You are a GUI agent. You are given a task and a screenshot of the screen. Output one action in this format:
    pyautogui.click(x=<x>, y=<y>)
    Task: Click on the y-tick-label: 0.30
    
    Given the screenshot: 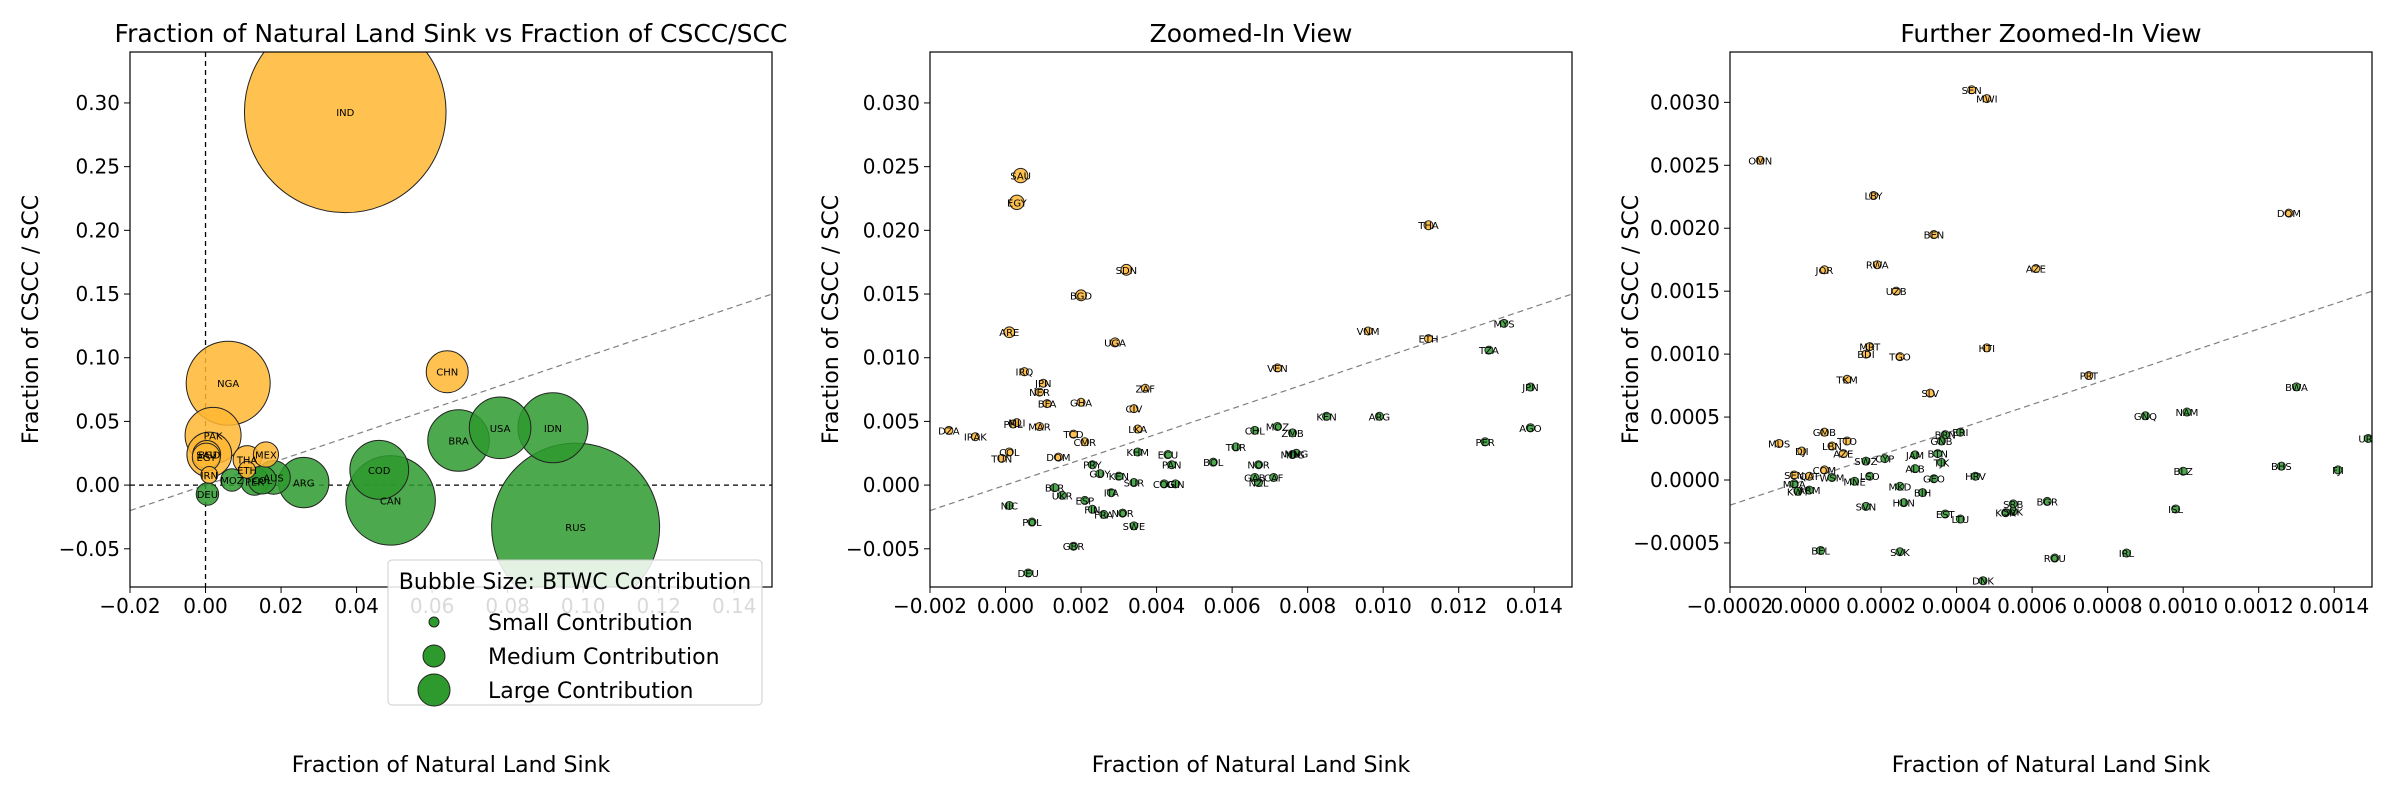 What is the action you would take?
    pyautogui.click(x=97, y=103)
    